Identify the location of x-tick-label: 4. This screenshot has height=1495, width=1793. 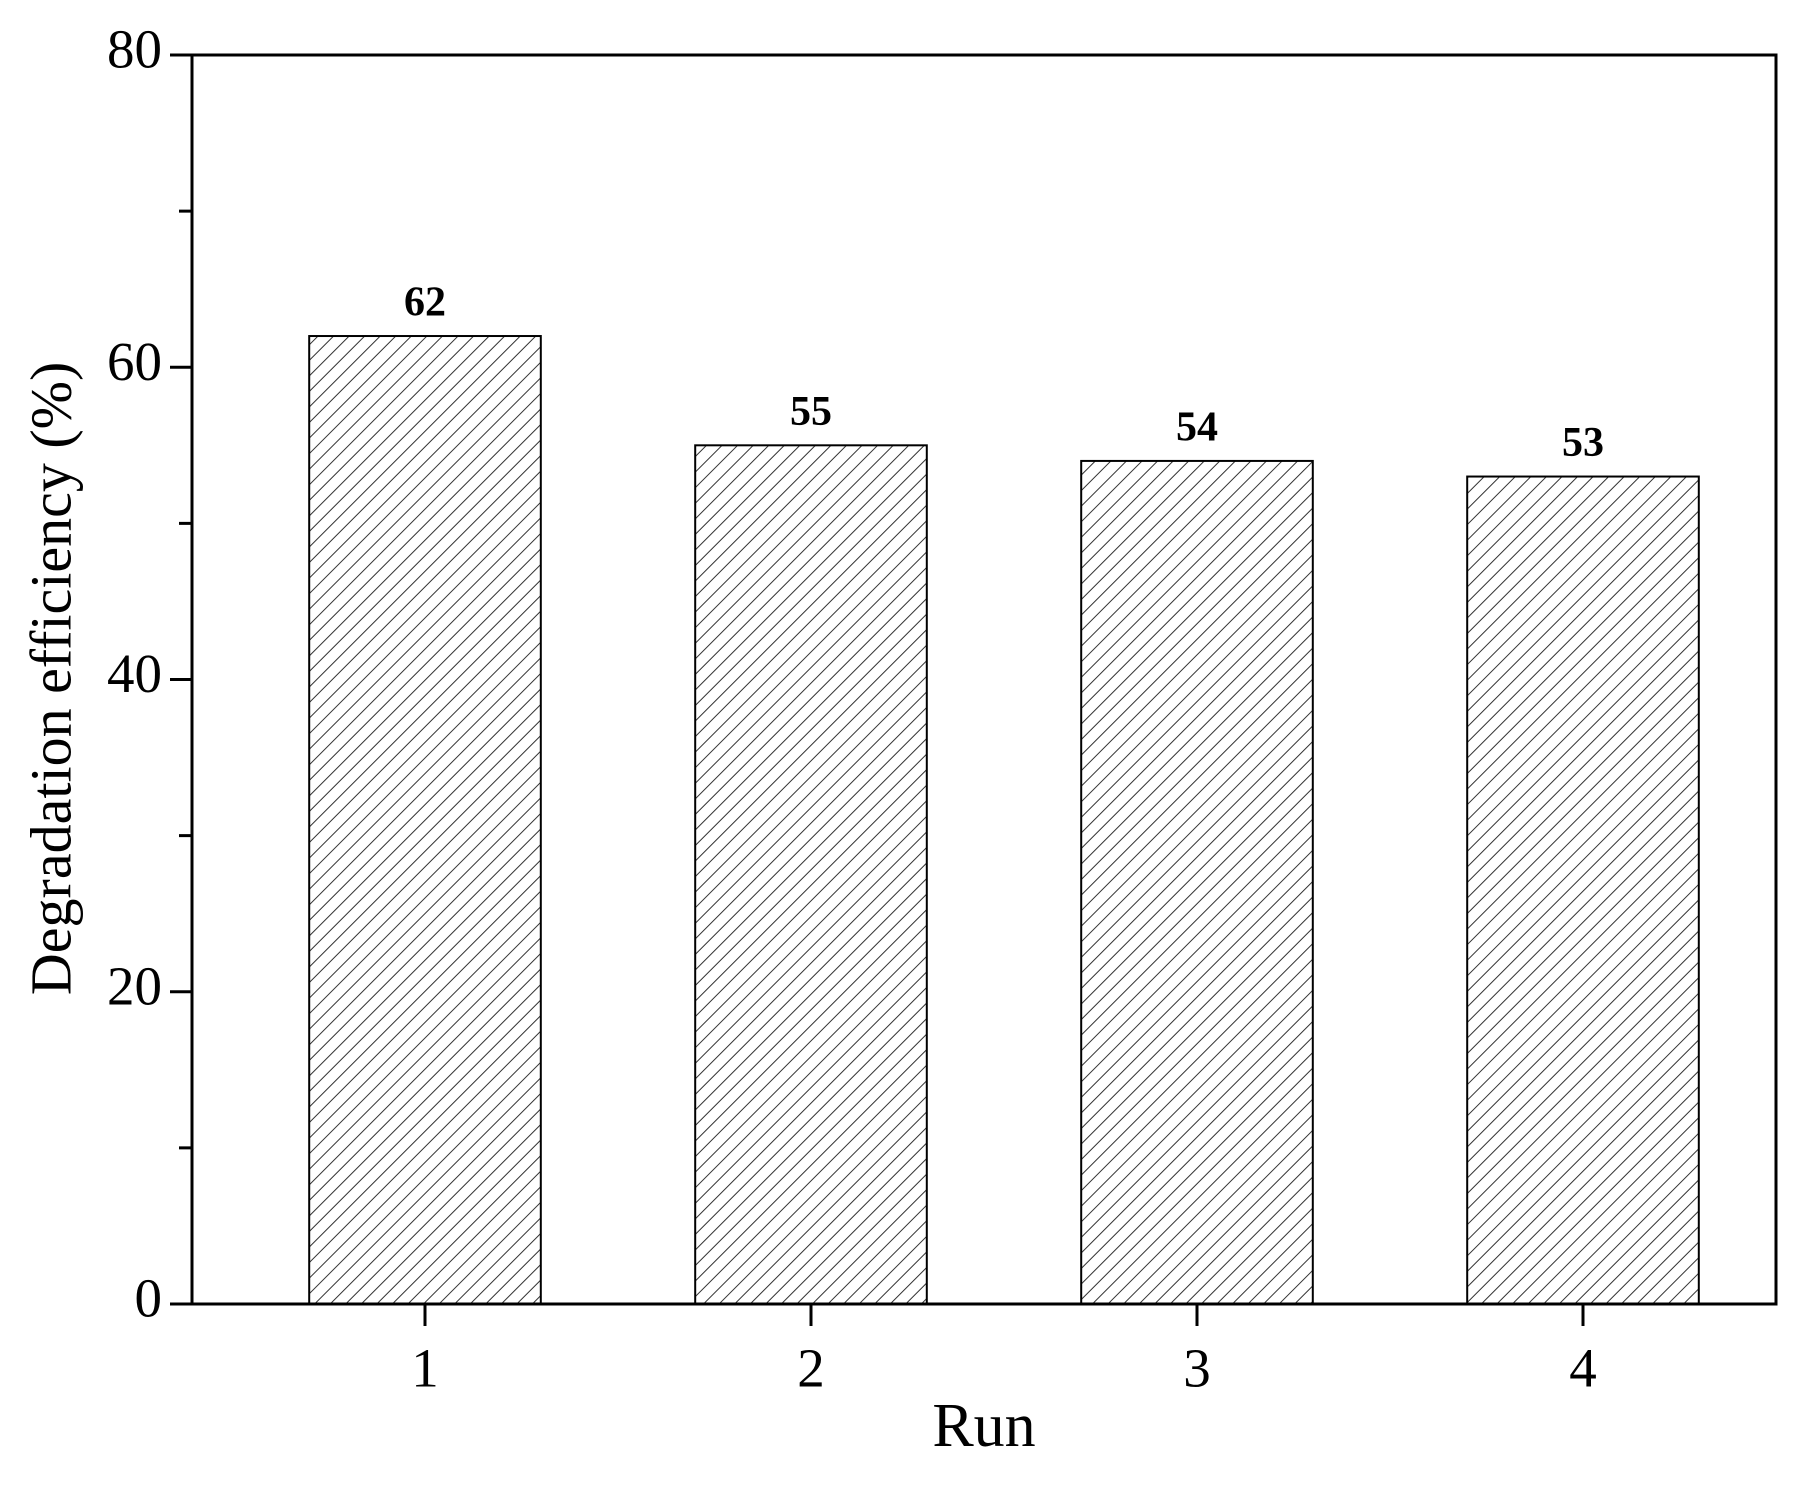
(1583, 1368).